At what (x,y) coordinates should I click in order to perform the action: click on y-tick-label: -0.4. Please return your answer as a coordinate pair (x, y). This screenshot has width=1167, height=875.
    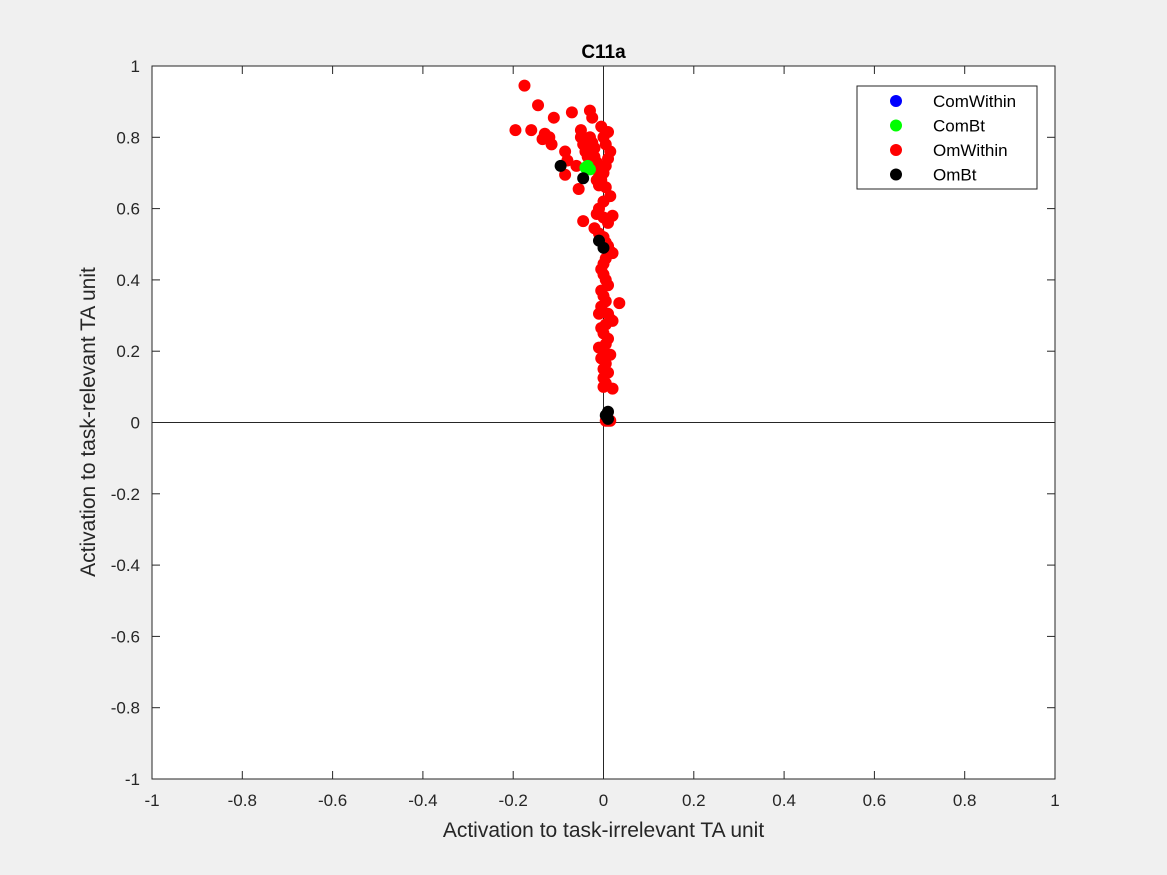
    Looking at the image, I should click on (125, 565).